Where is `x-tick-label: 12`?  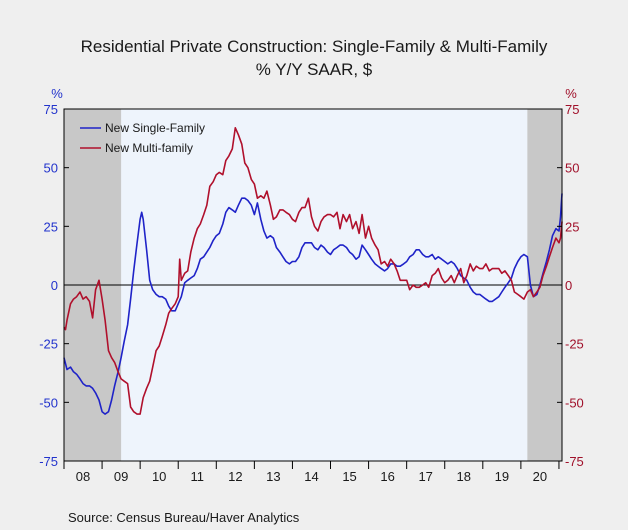
x-tick-label: 12 is located at coordinates (235, 476).